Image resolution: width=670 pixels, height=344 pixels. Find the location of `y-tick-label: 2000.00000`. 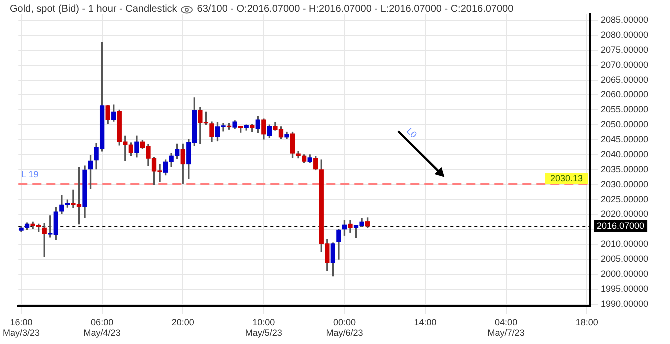

y-tick-label: 2000.00000 is located at coordinates (625, 273).